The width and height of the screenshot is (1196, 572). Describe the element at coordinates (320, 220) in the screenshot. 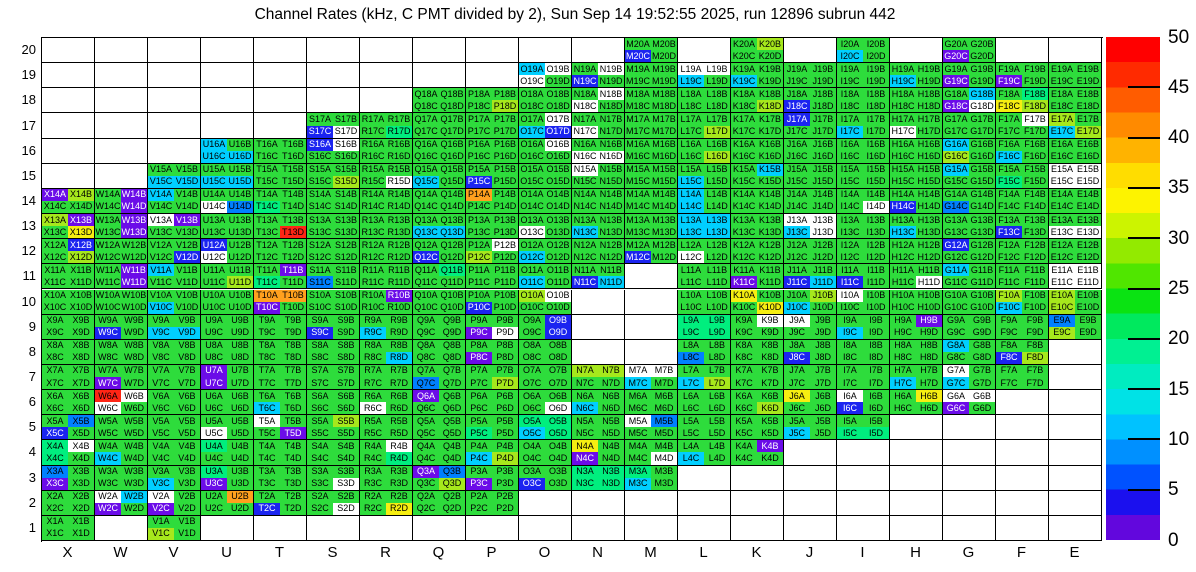

I see `channel-S13A: S13A` at that location.